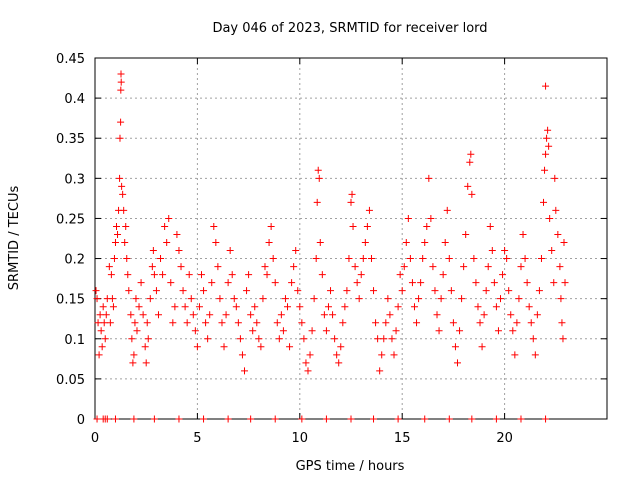 The image size is (640, 480). What do you see at coordinates (74, 99) in the screenshot?
I see `y-tick-label: 0.4` at bounding box center [74, 99].